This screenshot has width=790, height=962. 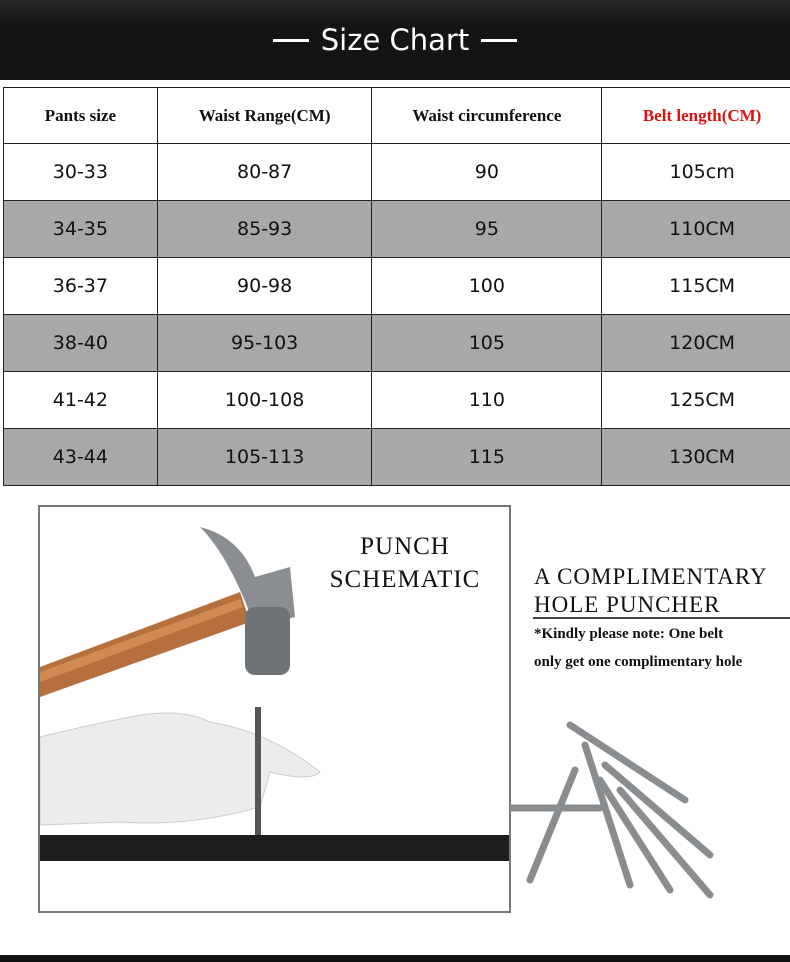 I want to click on page-title: Size Chart, so click(x=395, y=40).